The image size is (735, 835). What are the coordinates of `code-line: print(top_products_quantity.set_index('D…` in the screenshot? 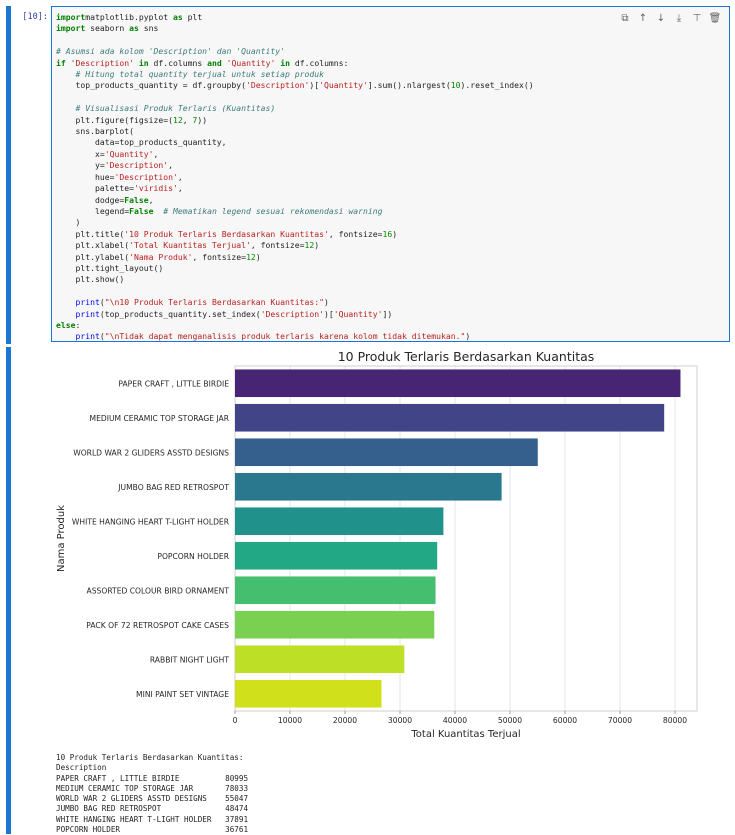 It's located at (224, 313).